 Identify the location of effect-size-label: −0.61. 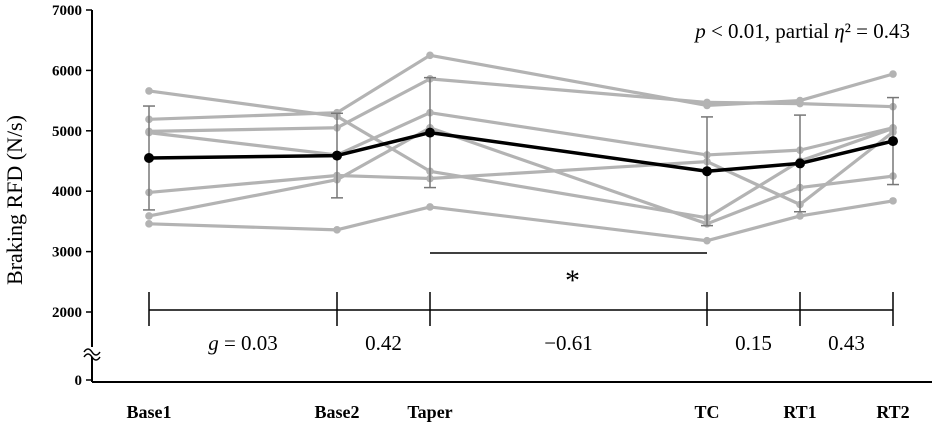
(568, 343).